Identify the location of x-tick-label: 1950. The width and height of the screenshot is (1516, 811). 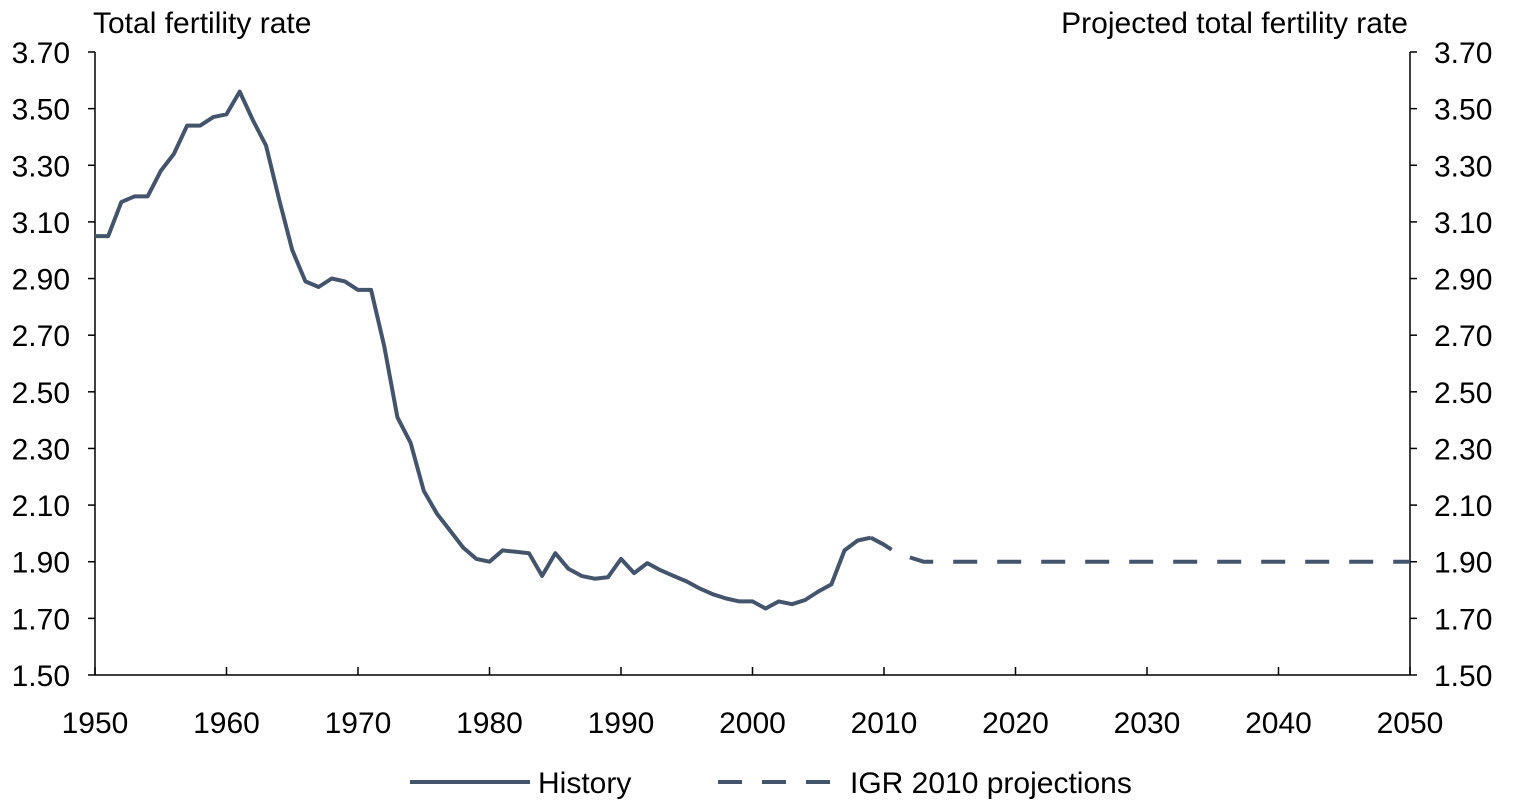
(95, 723).